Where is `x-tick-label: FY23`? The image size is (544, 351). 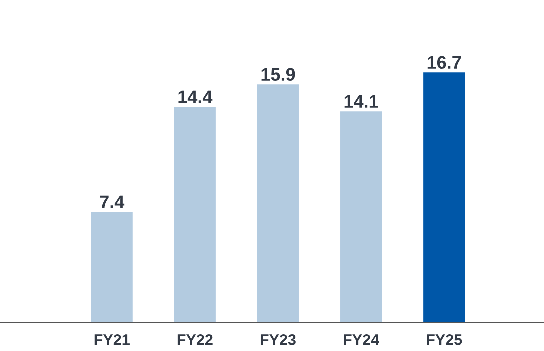 x-tick-label: FY23 is located at coordinates (278, 340).